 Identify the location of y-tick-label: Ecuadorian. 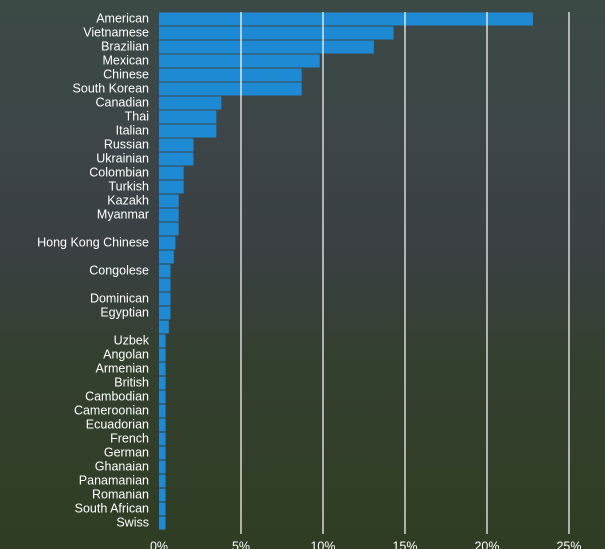
(117, 424).